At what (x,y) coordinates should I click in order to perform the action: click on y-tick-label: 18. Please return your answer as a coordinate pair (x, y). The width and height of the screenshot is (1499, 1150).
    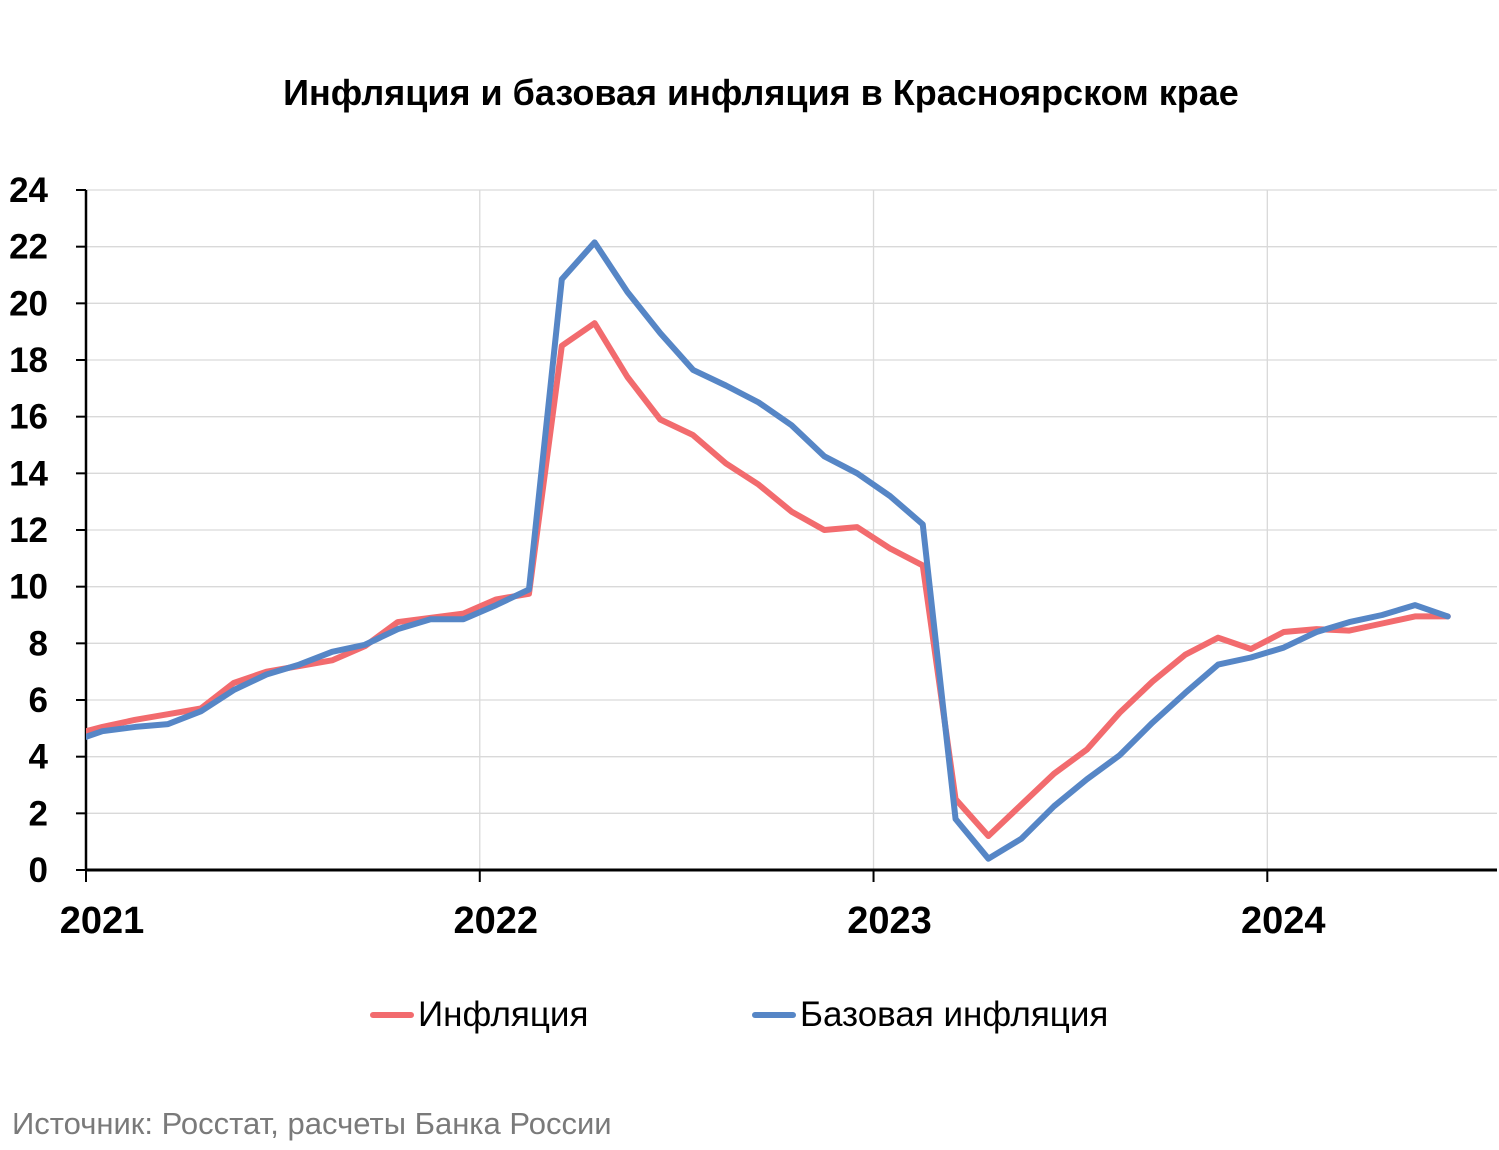
    Looking at the image, I should click on (28, 360).